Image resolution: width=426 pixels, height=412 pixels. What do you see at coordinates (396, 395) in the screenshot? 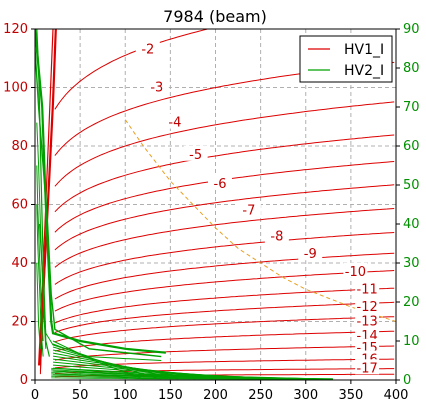
I see `x-tick-label: 400` at bounding box center [396, 395].